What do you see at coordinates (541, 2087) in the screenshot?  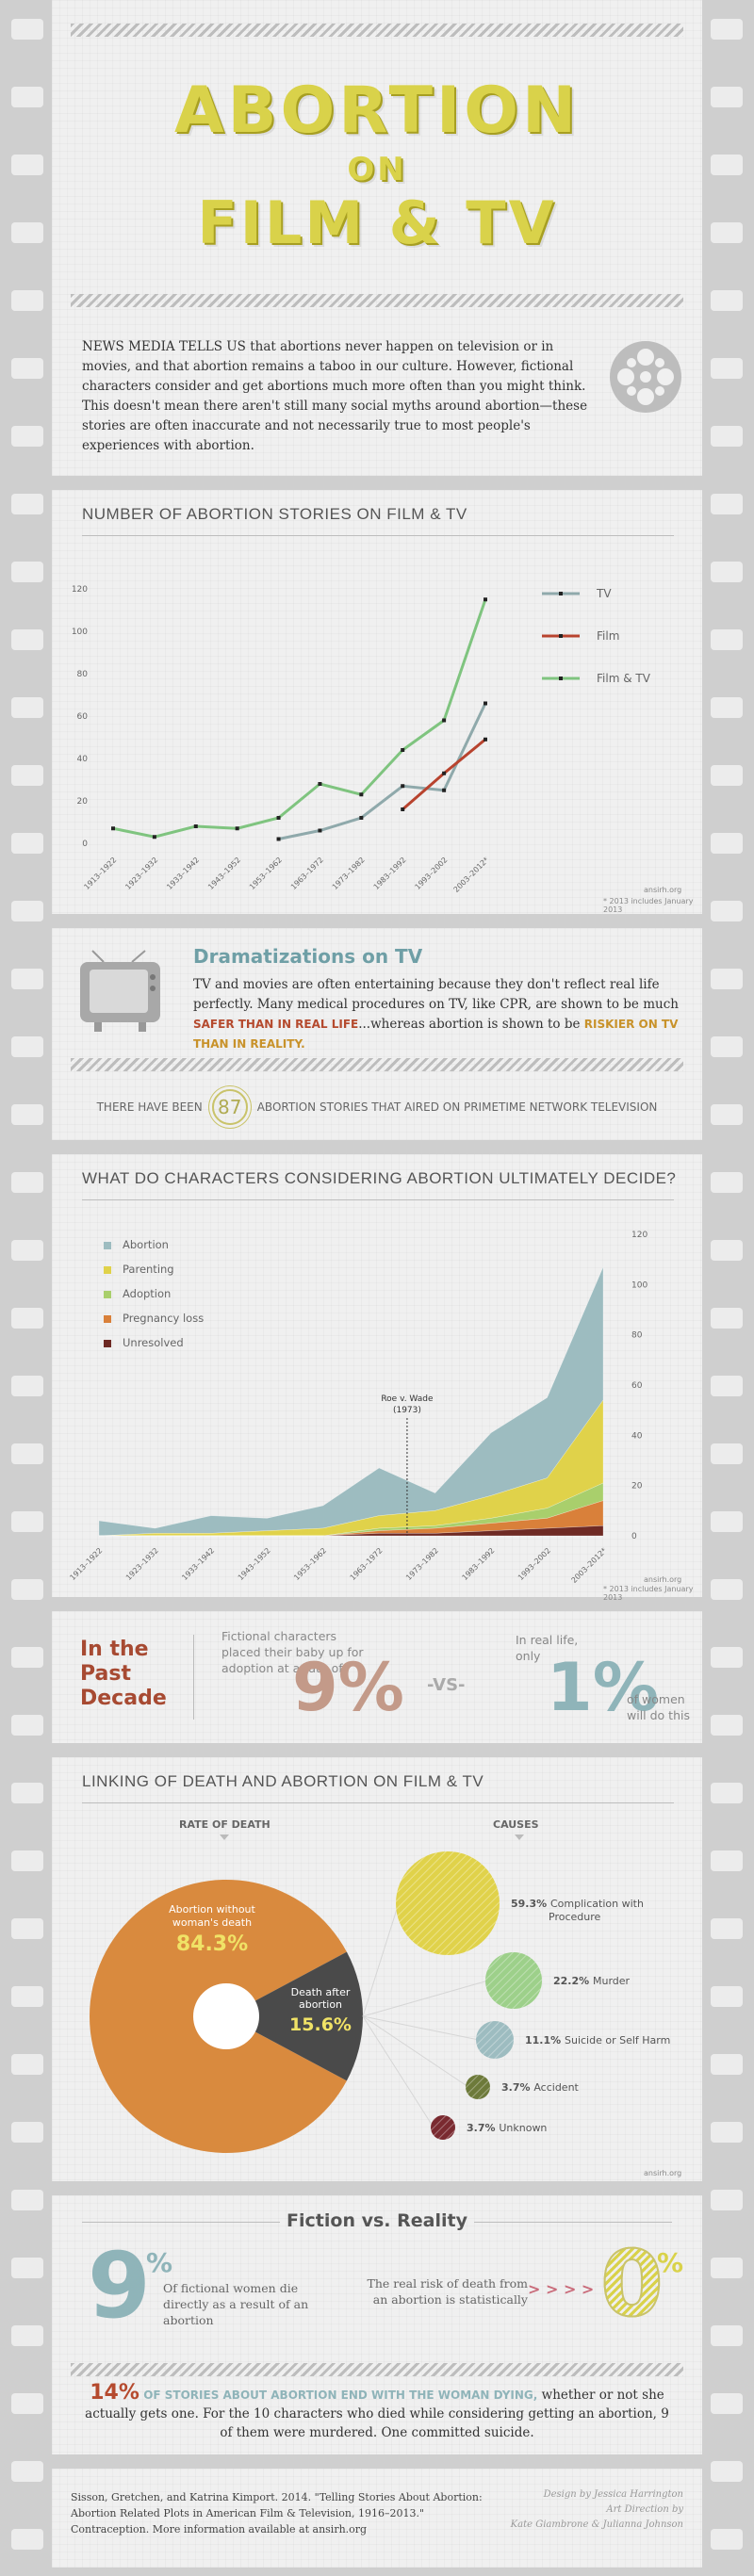 I see `cause-label: 3.7% Accident` at bounding box center [541, 2087].